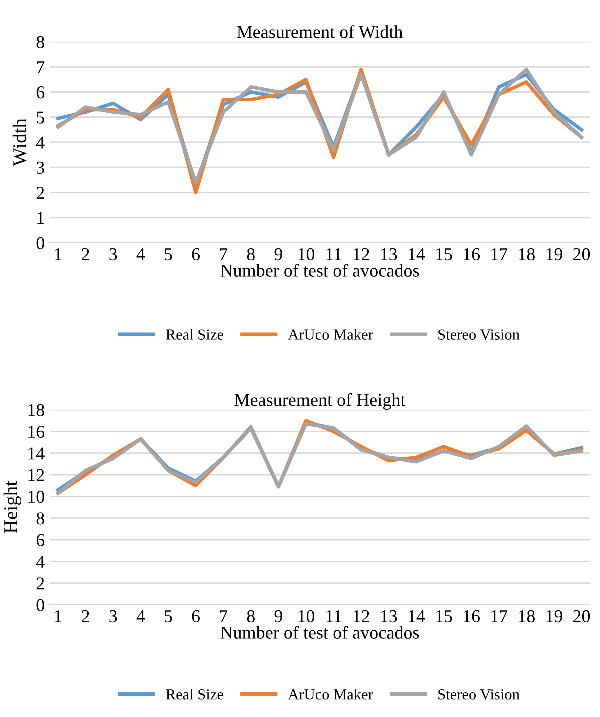 This screenshot has width=600, height=717. What do you see at coordinates (41, 218) in the screenshot?
I see `y-tick-label: 1` at bounding box center [41, 218].